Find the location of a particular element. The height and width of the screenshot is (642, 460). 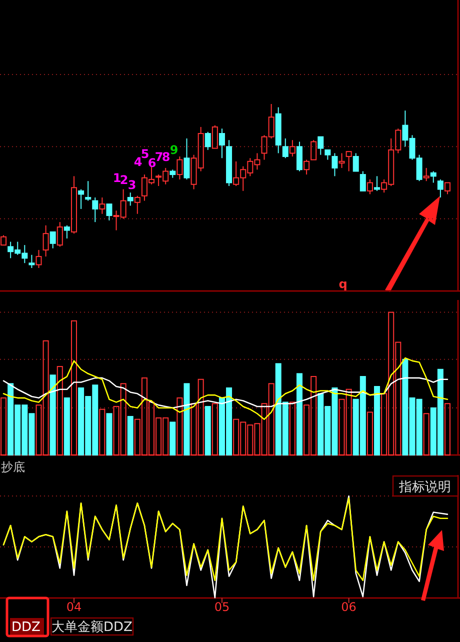

text: q is located at coordinates (343, 284).